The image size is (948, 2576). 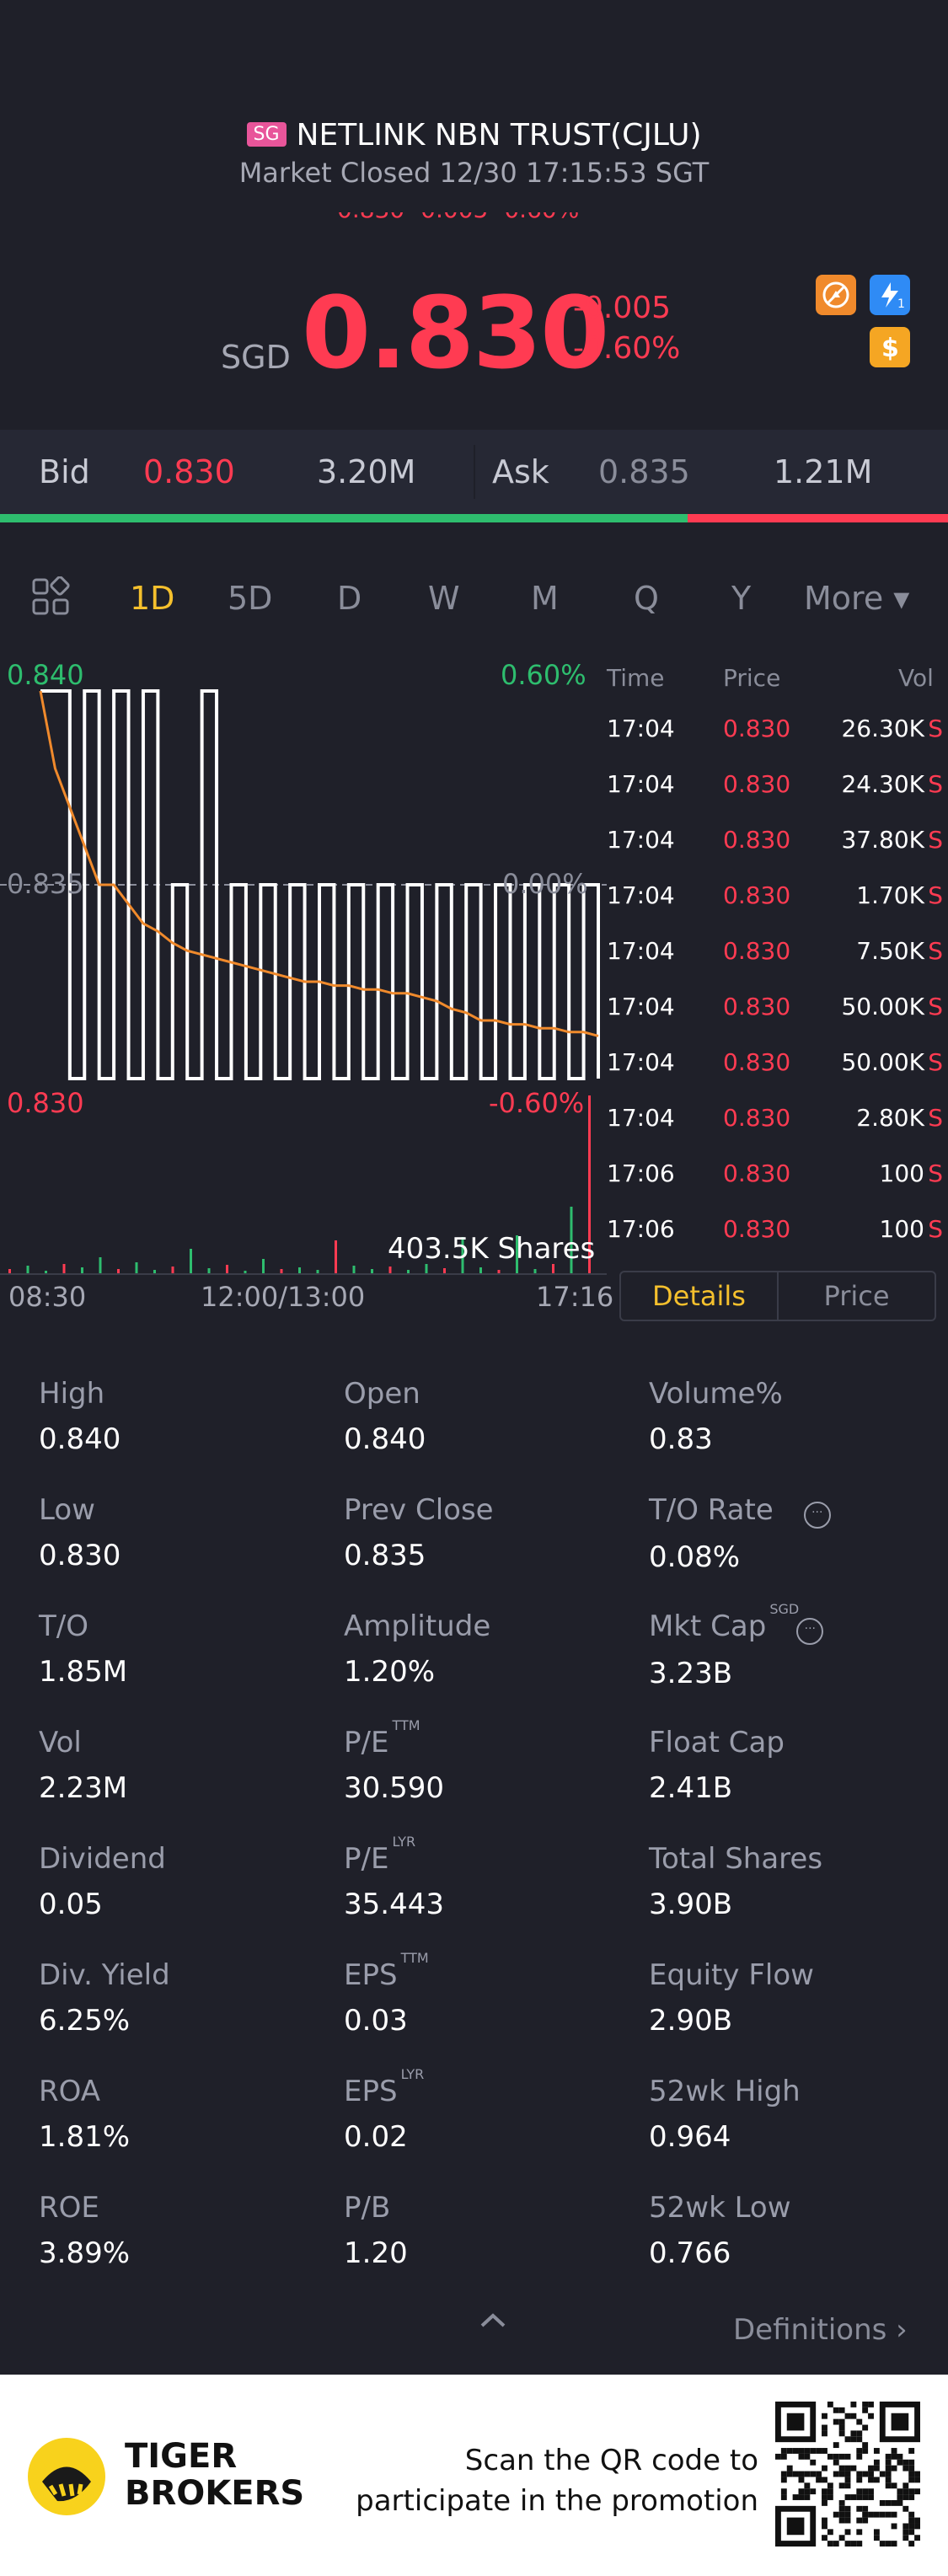 What do you see at coordinates (647, 598) in the screenshot?
I see `tab-quarter: Q` at bounding box center [647, 598].